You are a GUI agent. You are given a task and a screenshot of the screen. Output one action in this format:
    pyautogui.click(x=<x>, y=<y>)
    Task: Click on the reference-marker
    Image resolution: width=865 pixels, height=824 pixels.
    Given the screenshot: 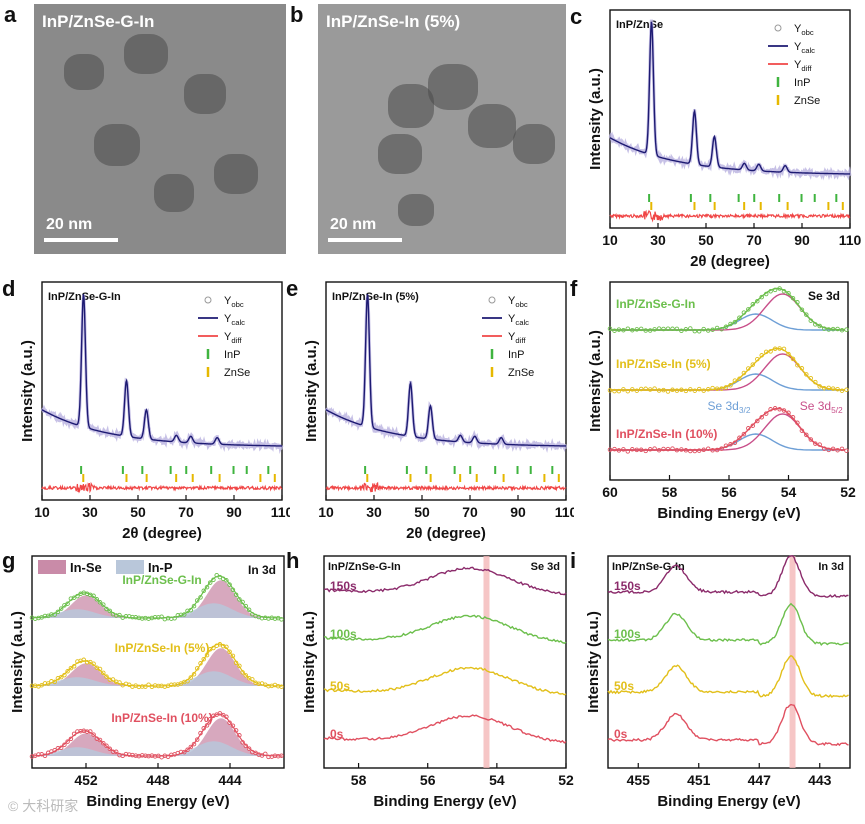 What is the action you would take?
    pyautogui.click(x=486, y=662)
    